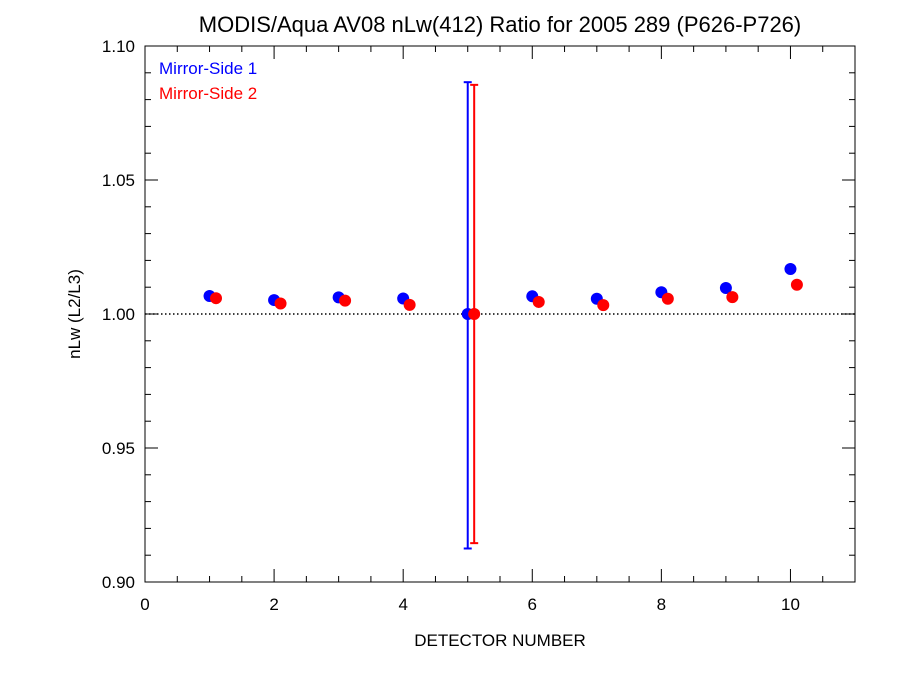  I want to click on legend: Mirror-Side 1 Mirror-Side 2, so click(208, 81).